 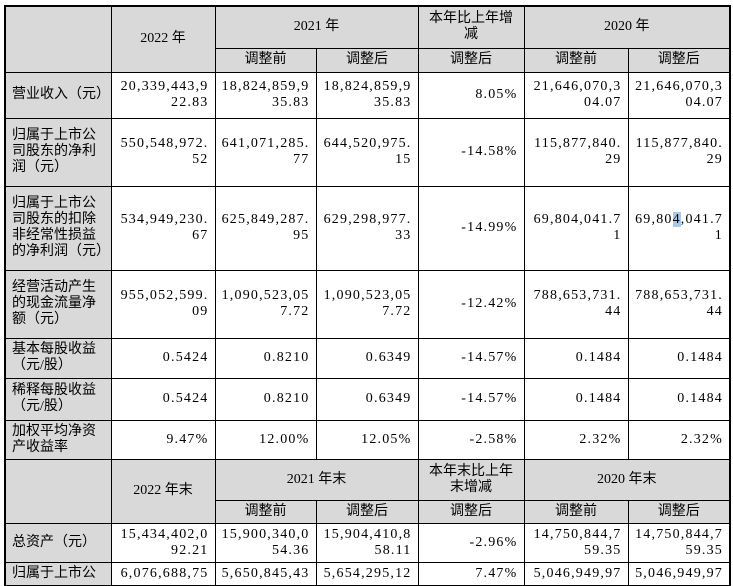 I want to click on cell-value: 6,076,688,75, so click(x=163, y=573).